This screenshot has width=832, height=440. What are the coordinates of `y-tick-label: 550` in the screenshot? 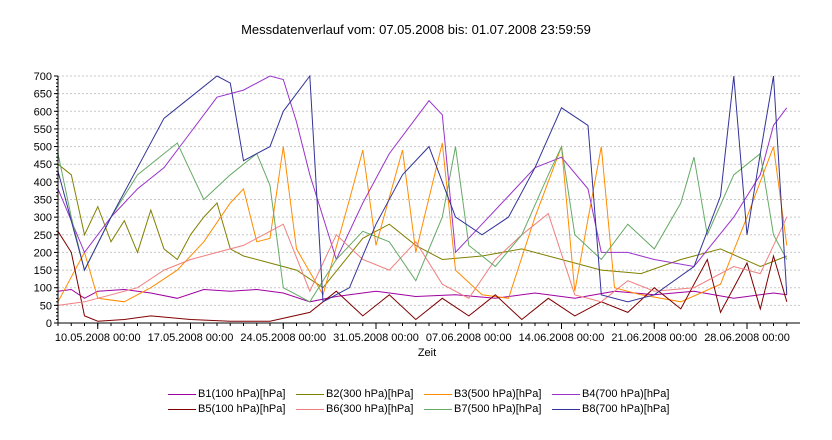 It's located at (43, 130).